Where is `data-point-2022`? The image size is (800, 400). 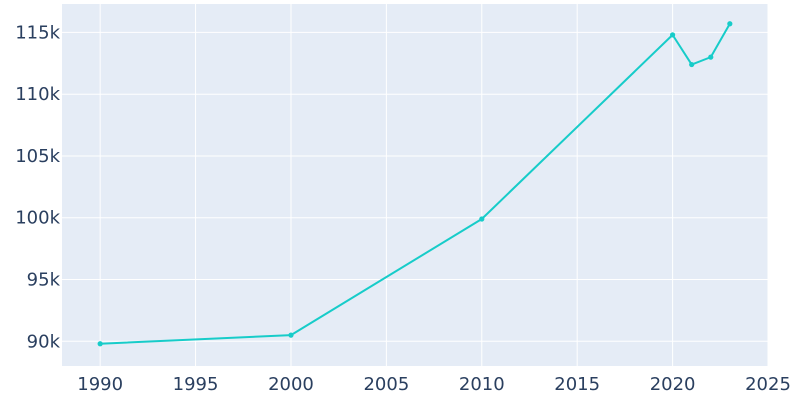 data-point-2022 is located at coordinates (711, 57).